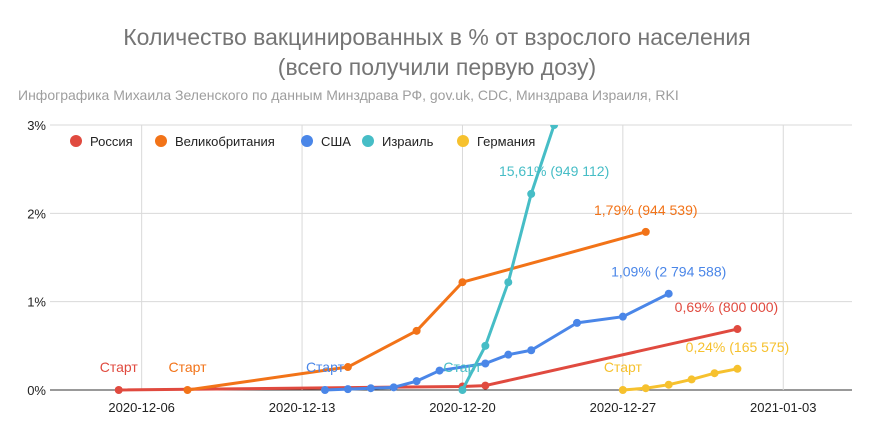 The height and width of the screenshot is (435, 874). I want to click on legend-label: США, so click(336, 141).